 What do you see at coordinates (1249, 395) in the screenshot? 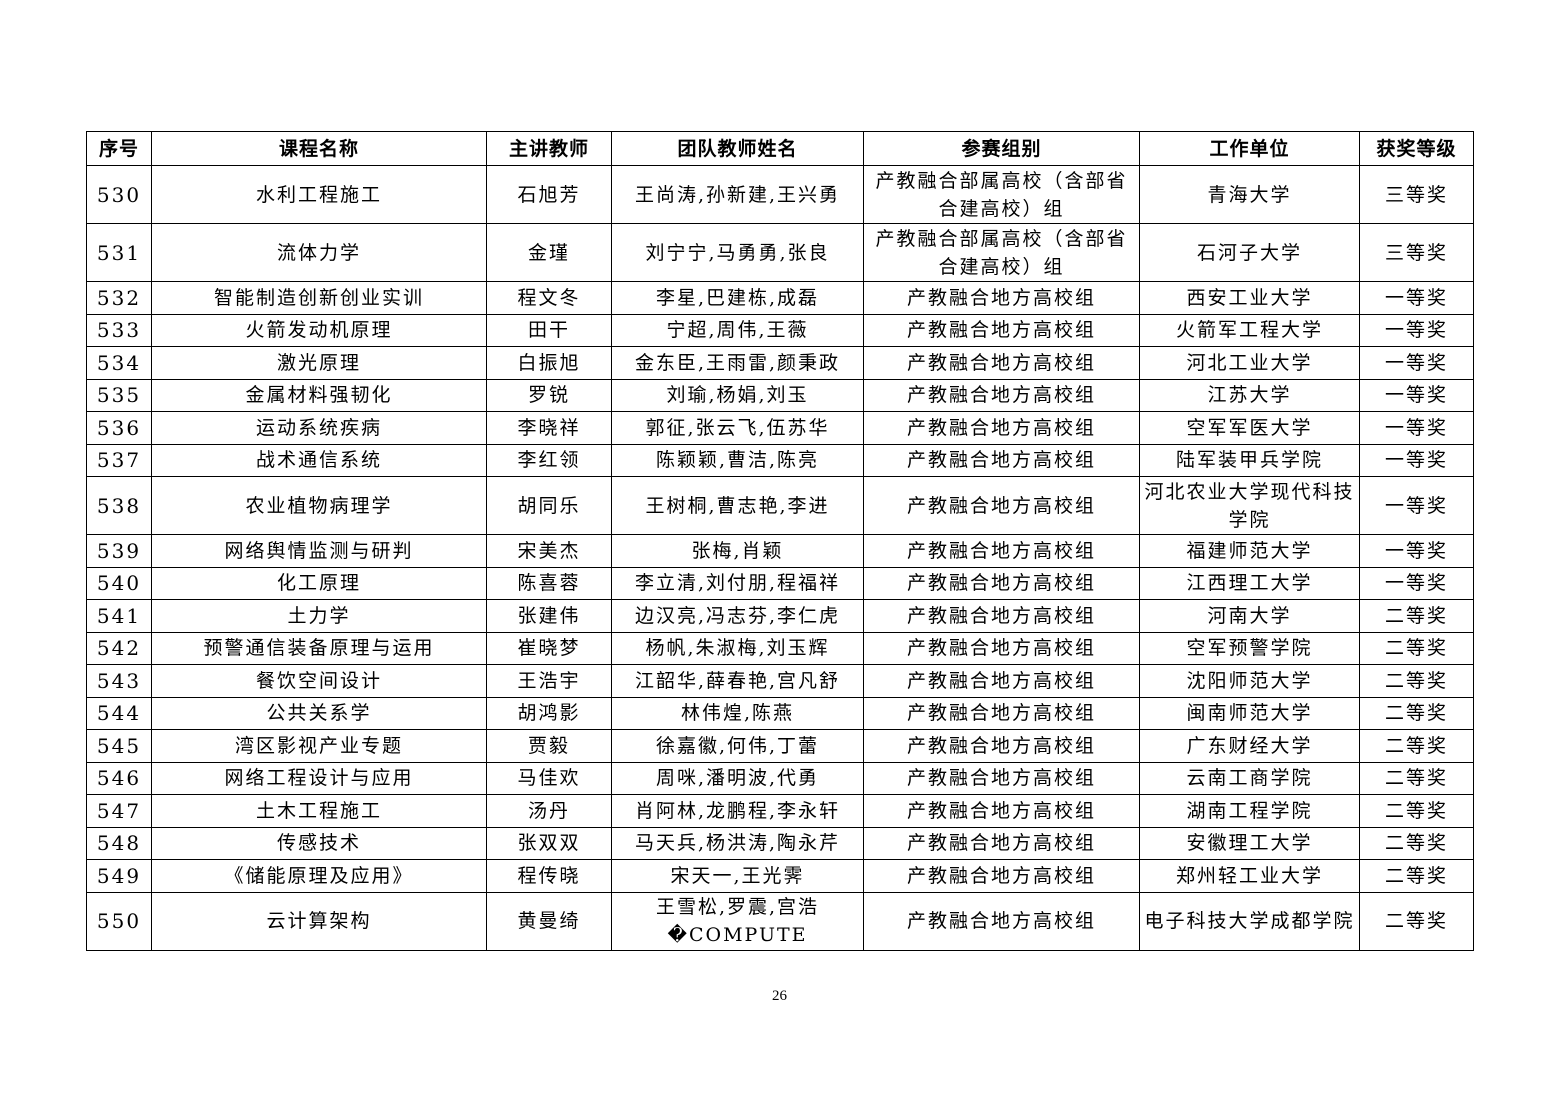
I see `cell-work-unit: 江苏大学` at bounding box center [1249, 395].